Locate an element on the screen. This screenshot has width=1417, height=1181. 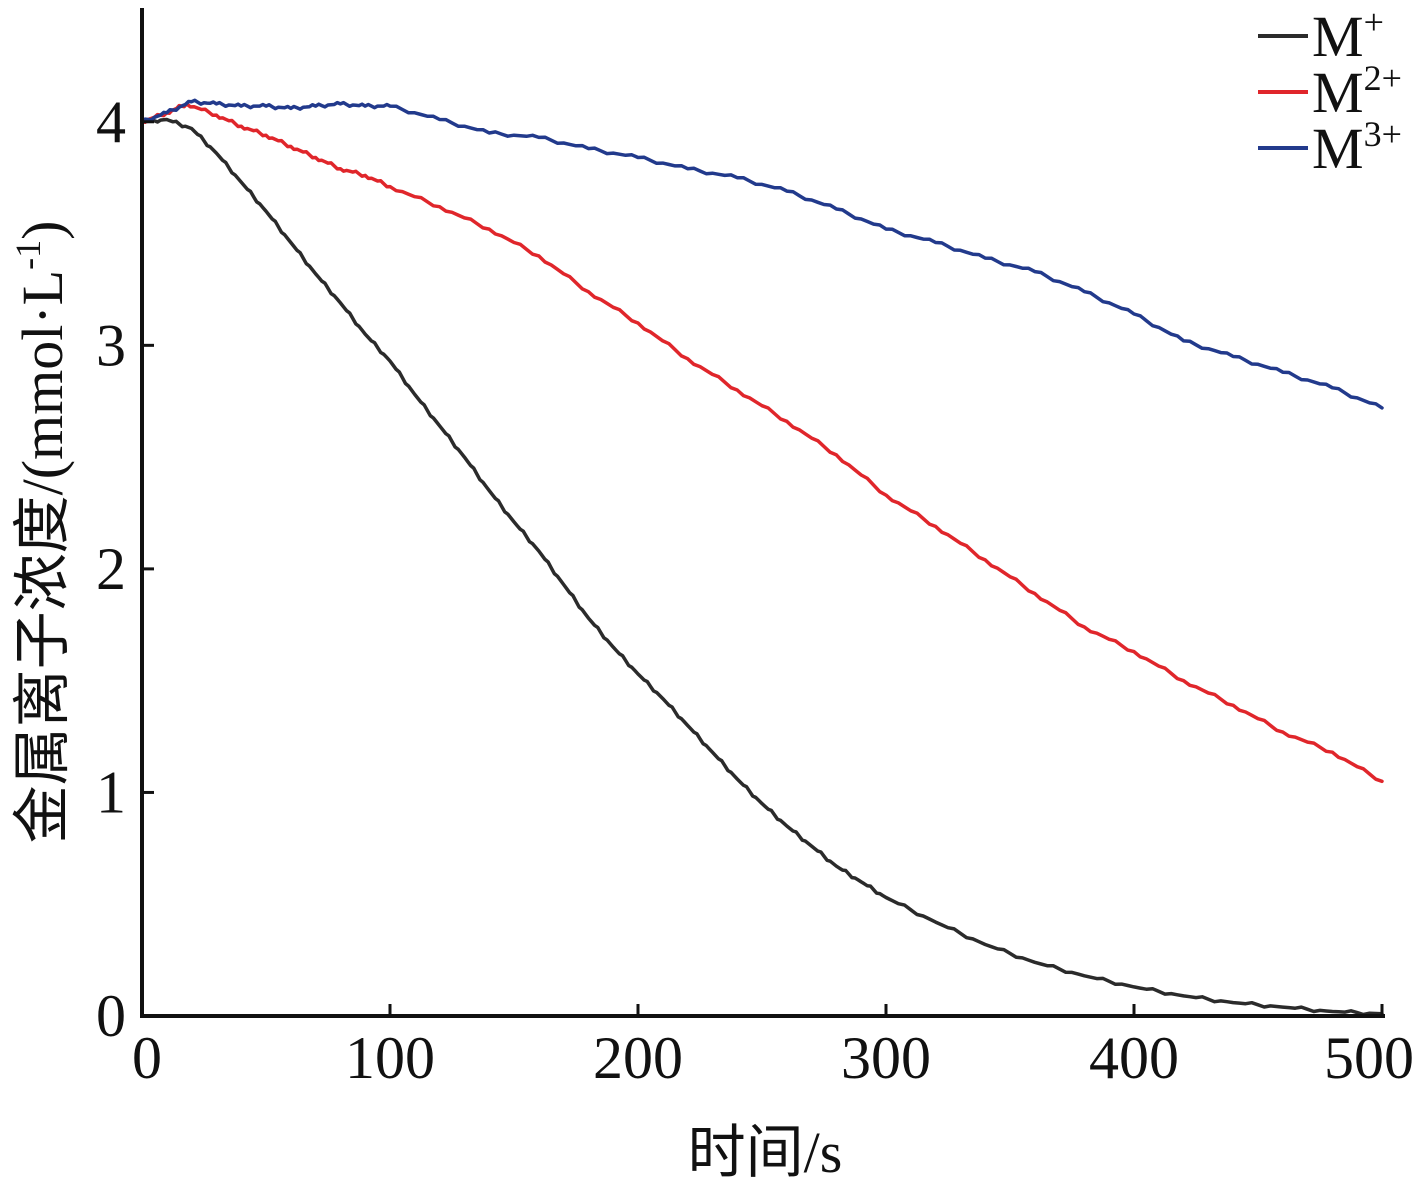
y-tick-label: 1 is located at coordinates (111, 792).